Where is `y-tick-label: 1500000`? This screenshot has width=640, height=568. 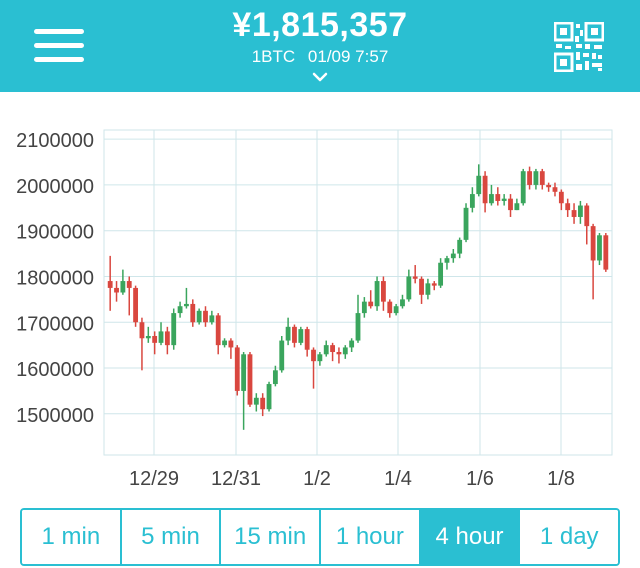 y-tick-label: 1500000 is located at coordinates (55, 416).